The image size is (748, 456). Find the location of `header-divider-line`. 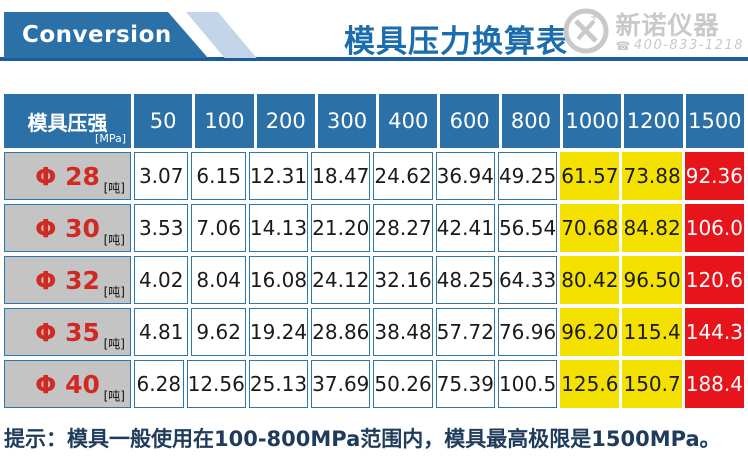

header-divider-line is located at coordinates (374, 59).